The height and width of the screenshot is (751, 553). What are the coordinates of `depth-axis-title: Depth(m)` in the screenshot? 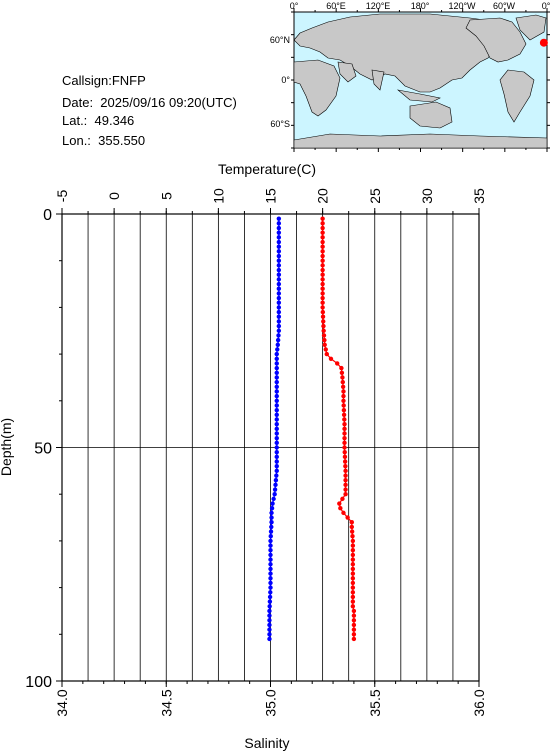 It's located at (7, 447).